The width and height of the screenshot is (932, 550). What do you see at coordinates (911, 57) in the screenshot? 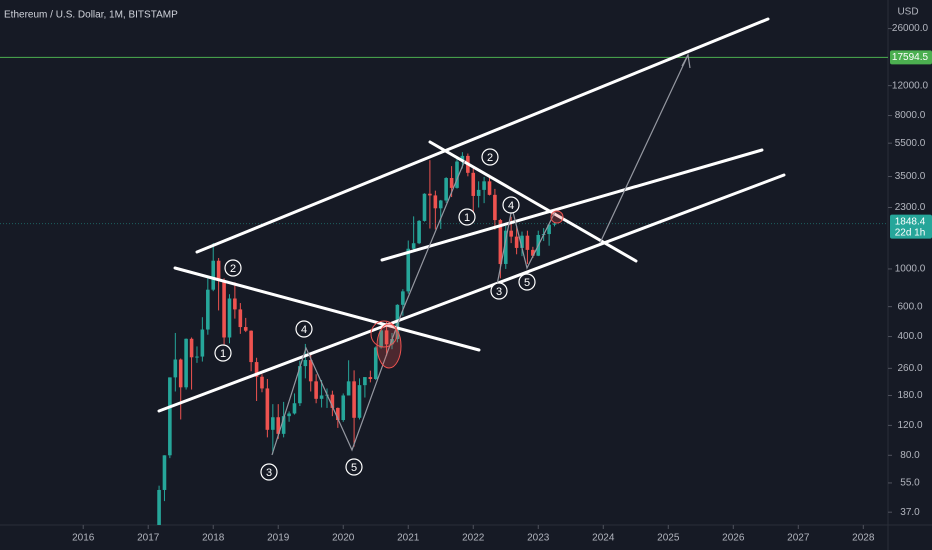
I see `level-badge` at bounding box center [911, 57].